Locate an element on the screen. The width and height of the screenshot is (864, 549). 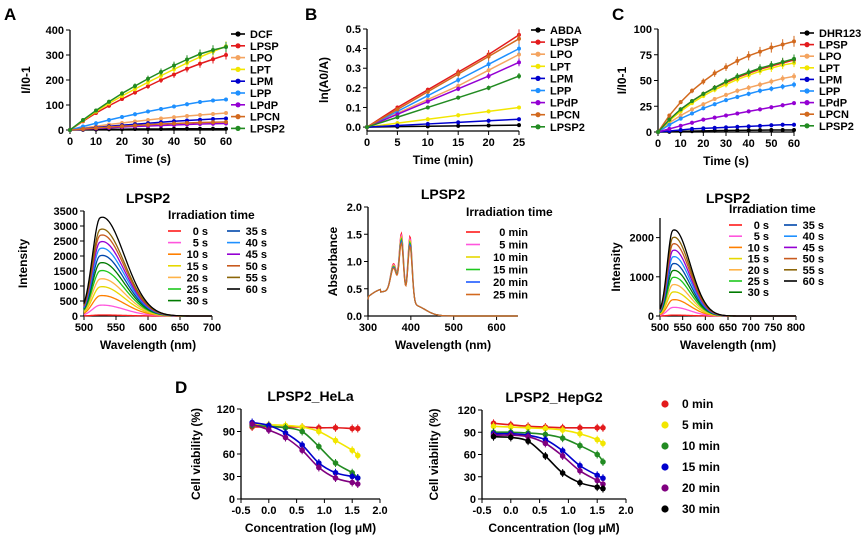
legend-label: LPSP2 is located at coordinates (267, 129).